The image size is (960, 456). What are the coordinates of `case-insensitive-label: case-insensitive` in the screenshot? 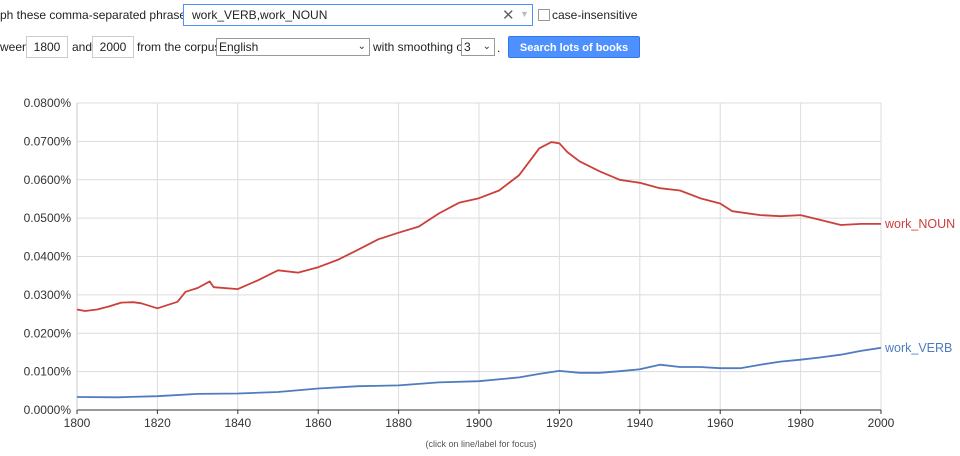 It's located at (595, 15).